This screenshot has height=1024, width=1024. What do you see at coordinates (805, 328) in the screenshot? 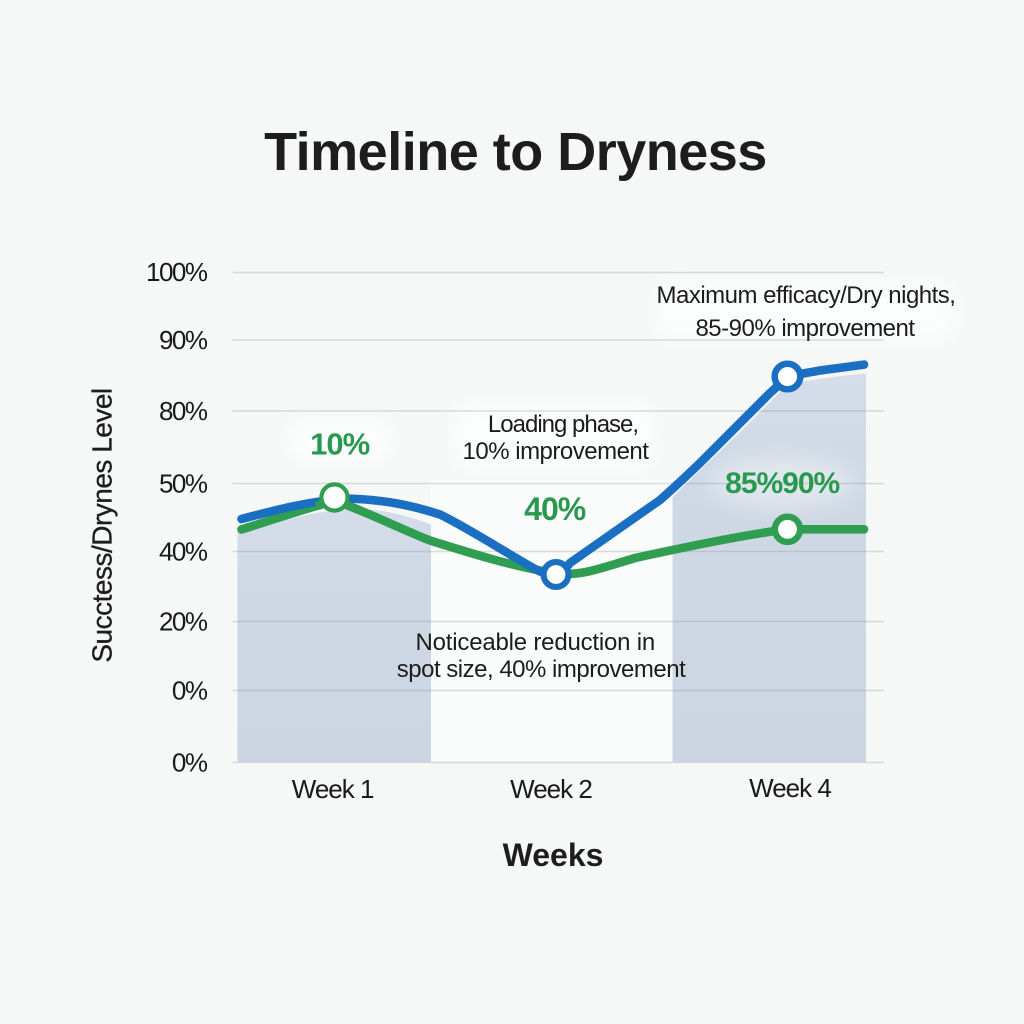
I see `svg-text: 85-90% improvement` at bounding box center [805, 328].